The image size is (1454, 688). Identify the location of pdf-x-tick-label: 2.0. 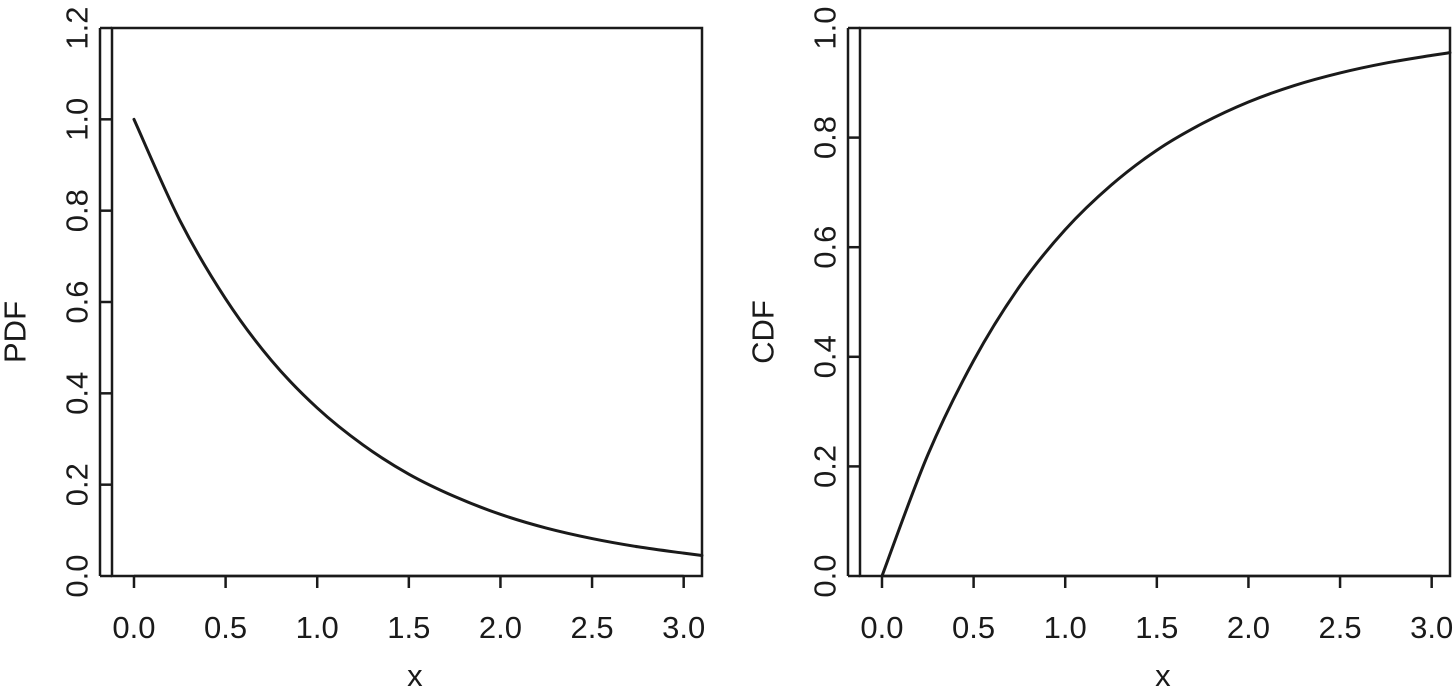
(500, 627).